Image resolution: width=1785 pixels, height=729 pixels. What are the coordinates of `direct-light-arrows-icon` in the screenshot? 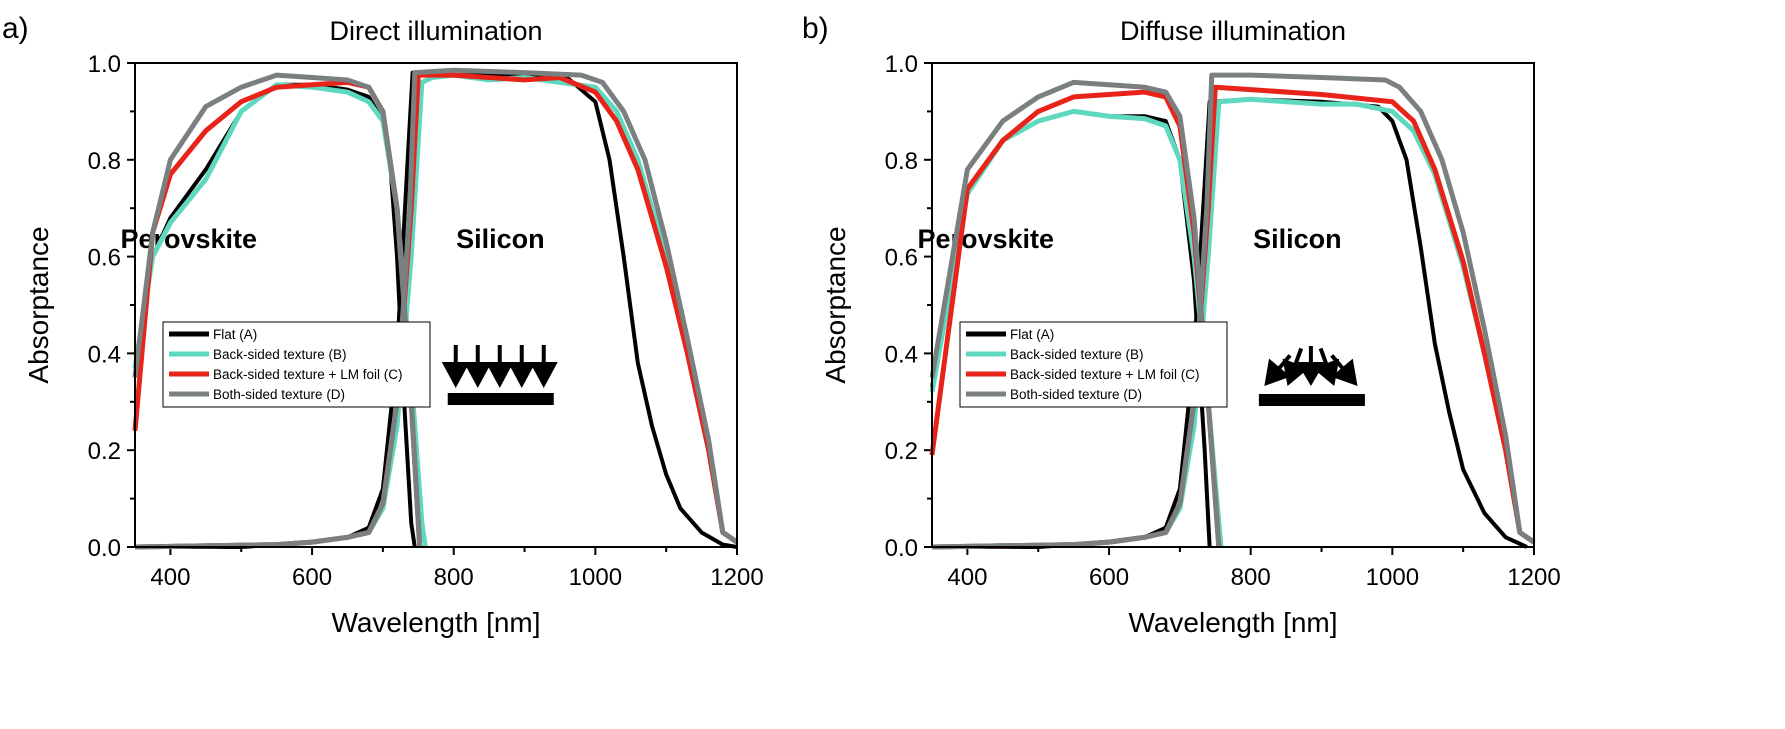 It's located at (499, 375).